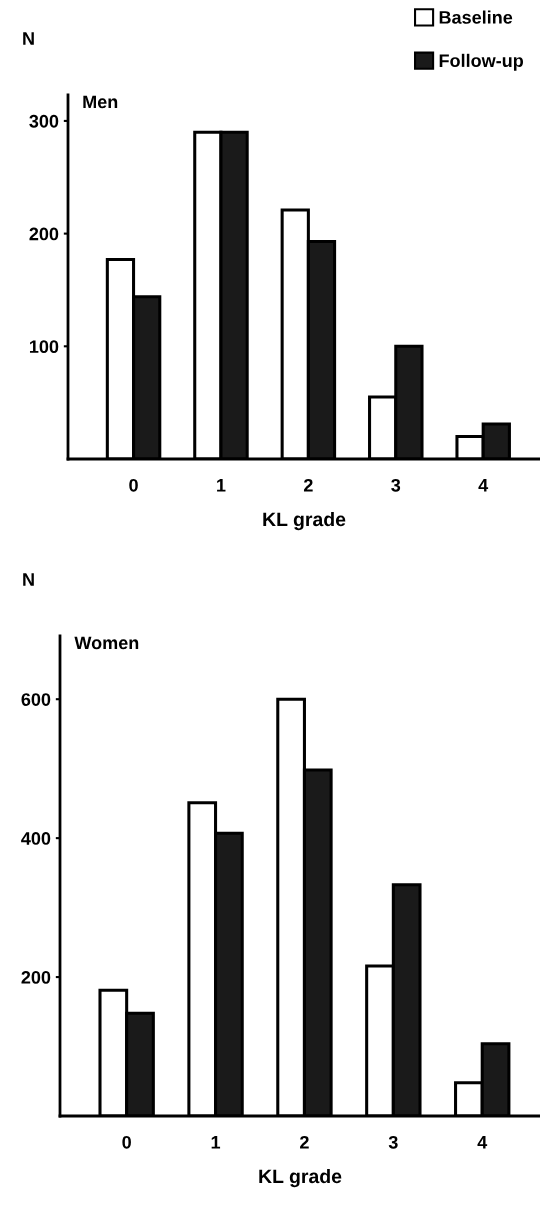  I want to click on y-tick-label: 600, so click(36, 699).